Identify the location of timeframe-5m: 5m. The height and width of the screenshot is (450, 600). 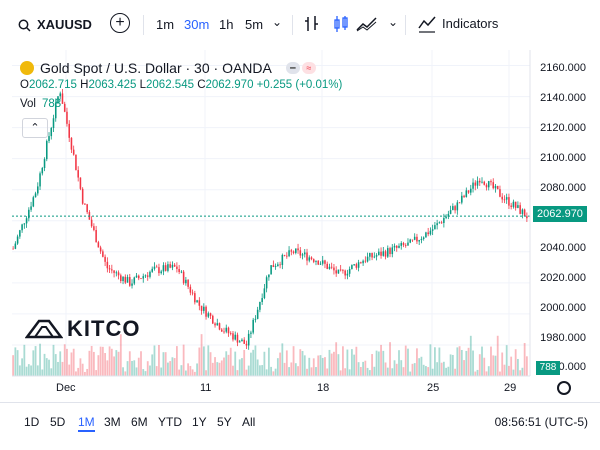
(254, 24).